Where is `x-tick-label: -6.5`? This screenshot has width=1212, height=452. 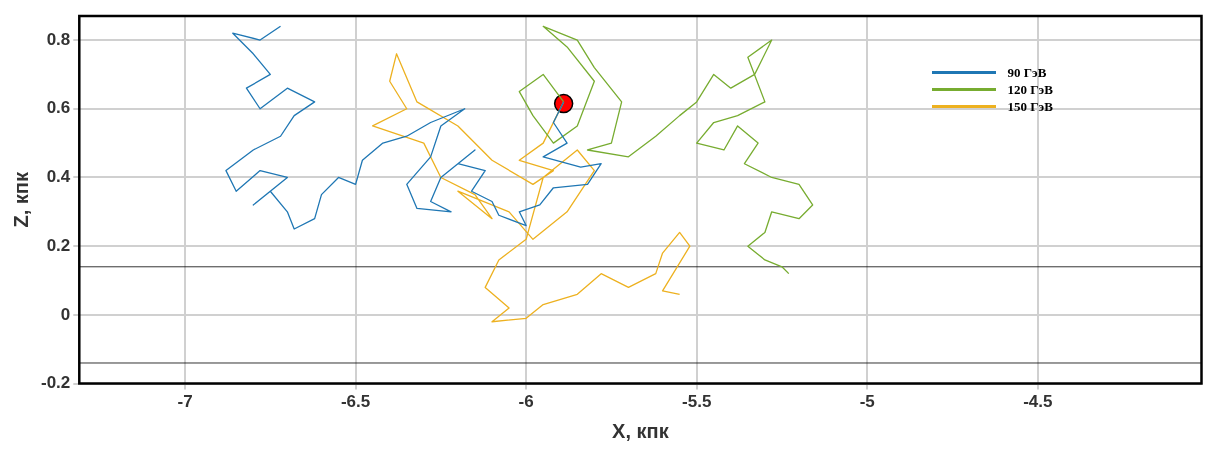
x-tick-label: -6.5 is located at coordinates (355, 402).